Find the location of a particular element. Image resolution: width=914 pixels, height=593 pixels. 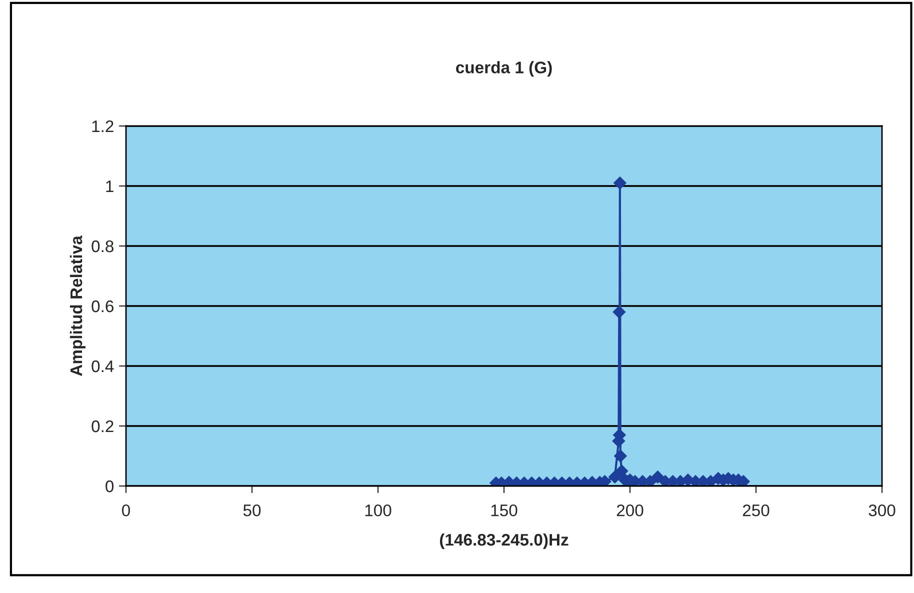

y-tick-label: 1 is located at coordinates (110, 186).